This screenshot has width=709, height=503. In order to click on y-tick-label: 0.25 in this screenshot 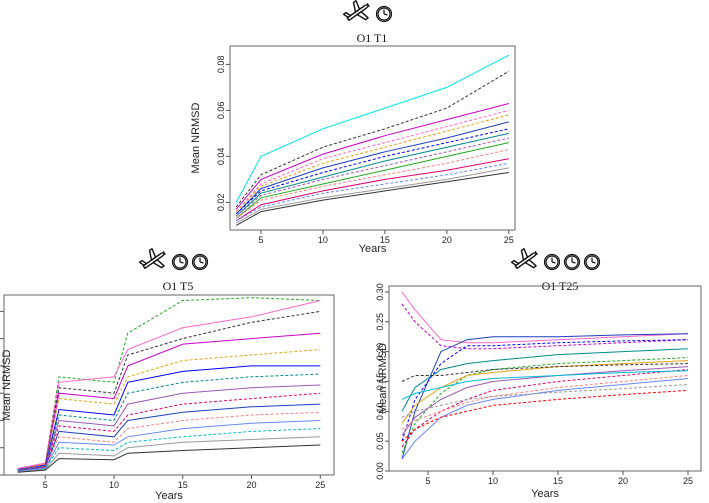, I will do `click(380, 322)`.